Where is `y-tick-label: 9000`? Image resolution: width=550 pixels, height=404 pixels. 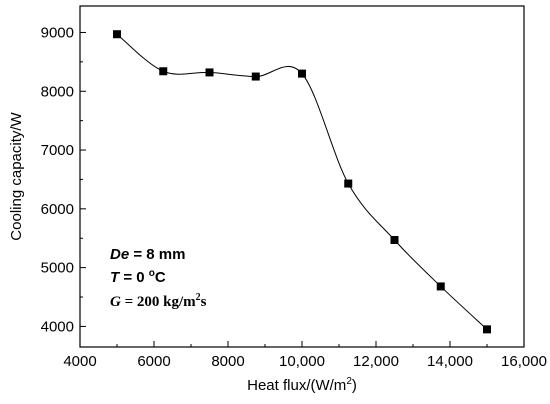 y-tick-label: 9000 is located at coordinates (57, 32).